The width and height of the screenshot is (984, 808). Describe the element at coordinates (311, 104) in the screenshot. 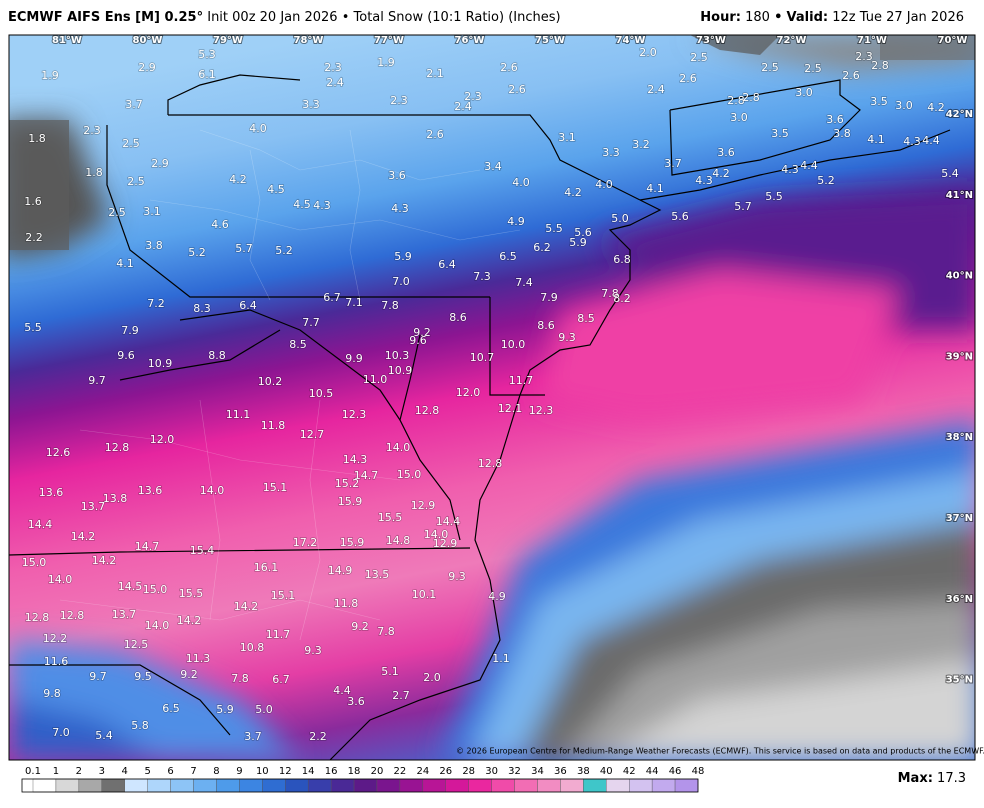

I see `snow-label: 3.3` at that location.